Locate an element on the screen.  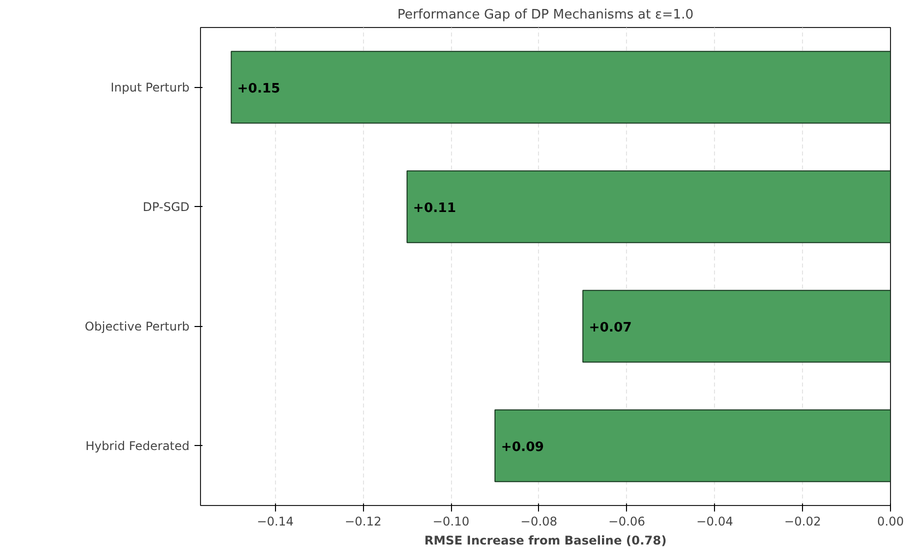
annotation: +0.11 is located at coordinates (434, 208).